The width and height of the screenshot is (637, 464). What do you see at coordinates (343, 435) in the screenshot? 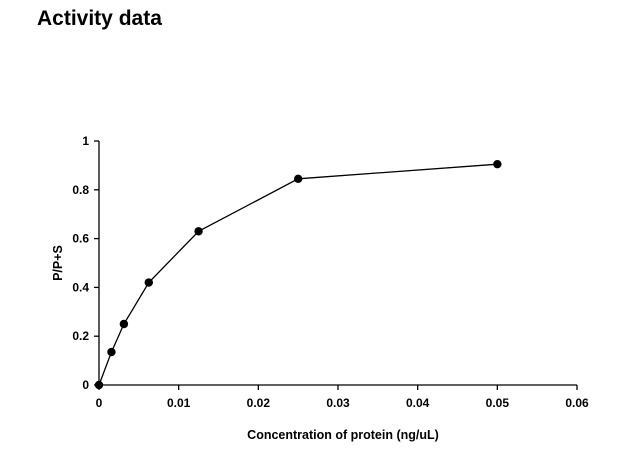
I see `x-axis-label: Concentration of protein (ng/uL)` at bounding box center [343, 435].